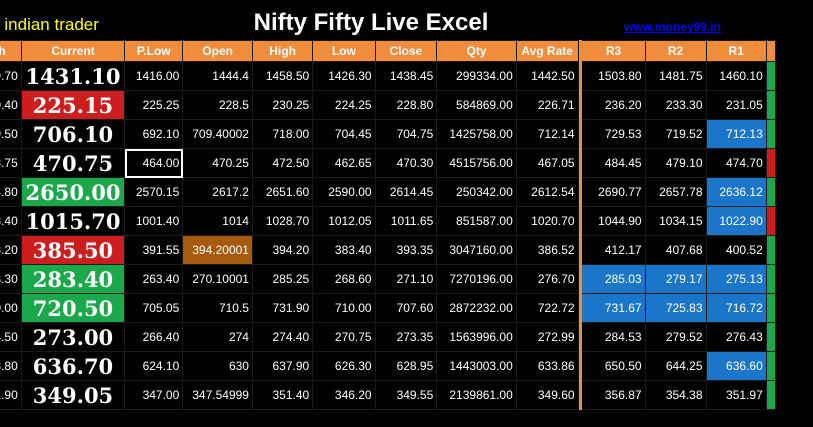 The image size is (813, 427). Describe the element at coordinates (547, 250) in the screenshot. I see `cell-avg-rate: 386.52` at that location.